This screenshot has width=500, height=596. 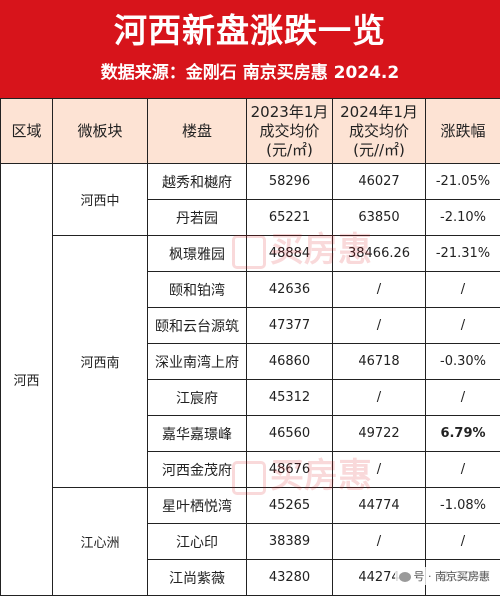 What do you see at coordinates (463, 218) in the screenshot?
I see `change-pct: -2.10%` at bounding box center [463, 218].